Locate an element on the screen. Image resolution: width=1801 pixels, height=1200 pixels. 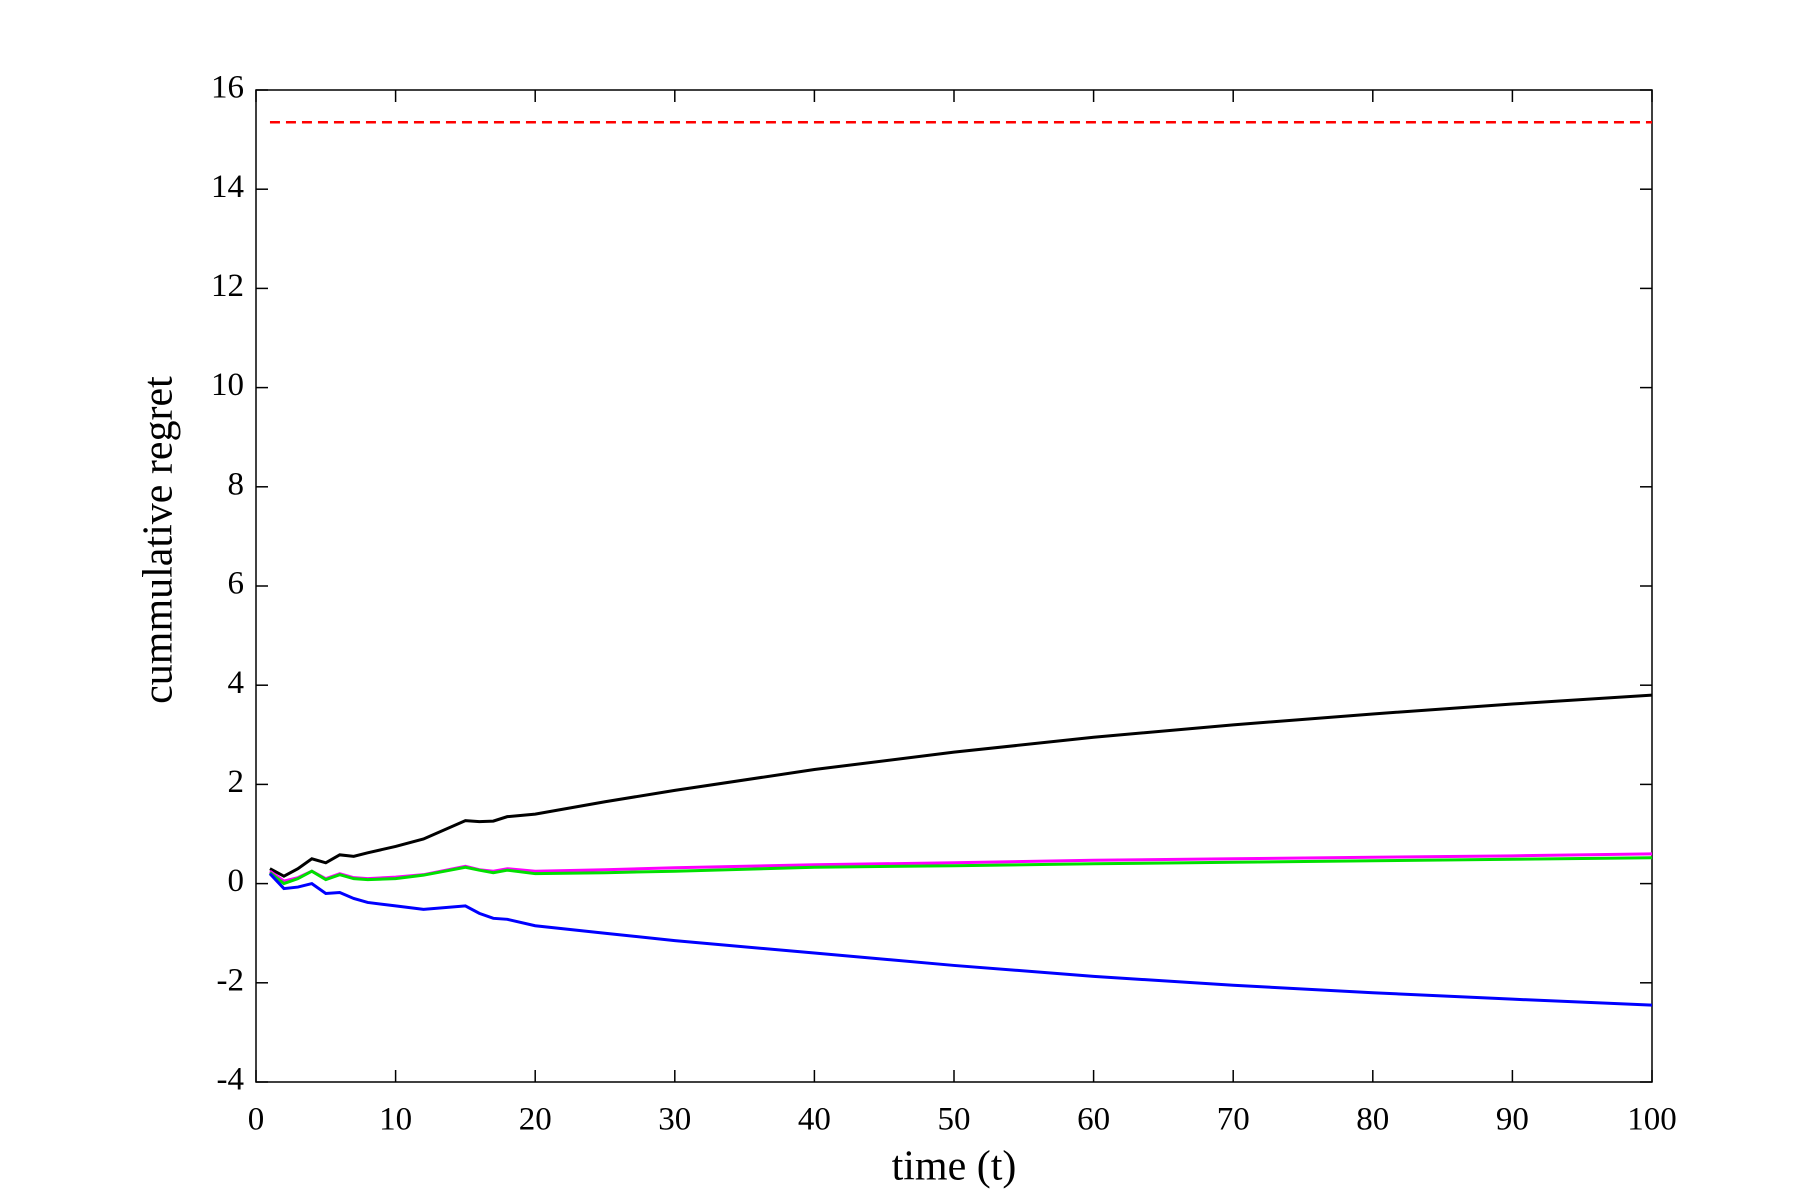
y-tick-label: 8 is located at coordinates (236, 484).